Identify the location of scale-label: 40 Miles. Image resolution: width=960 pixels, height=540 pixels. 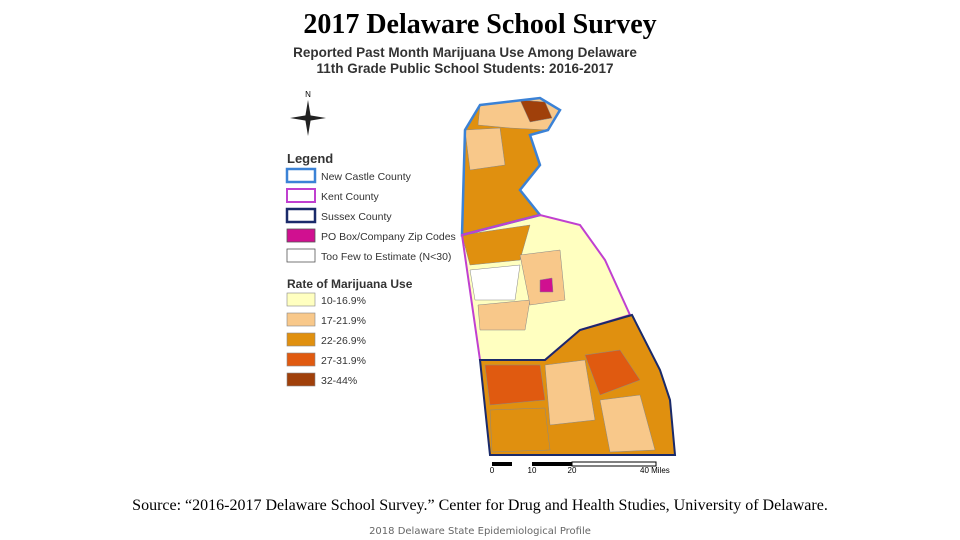
(655, 470).